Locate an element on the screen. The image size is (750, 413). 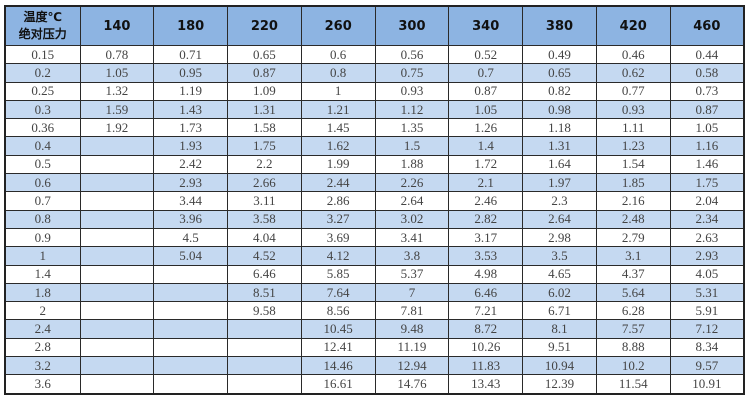
value-cell: 0.49 is located at coordinates (559, 54).